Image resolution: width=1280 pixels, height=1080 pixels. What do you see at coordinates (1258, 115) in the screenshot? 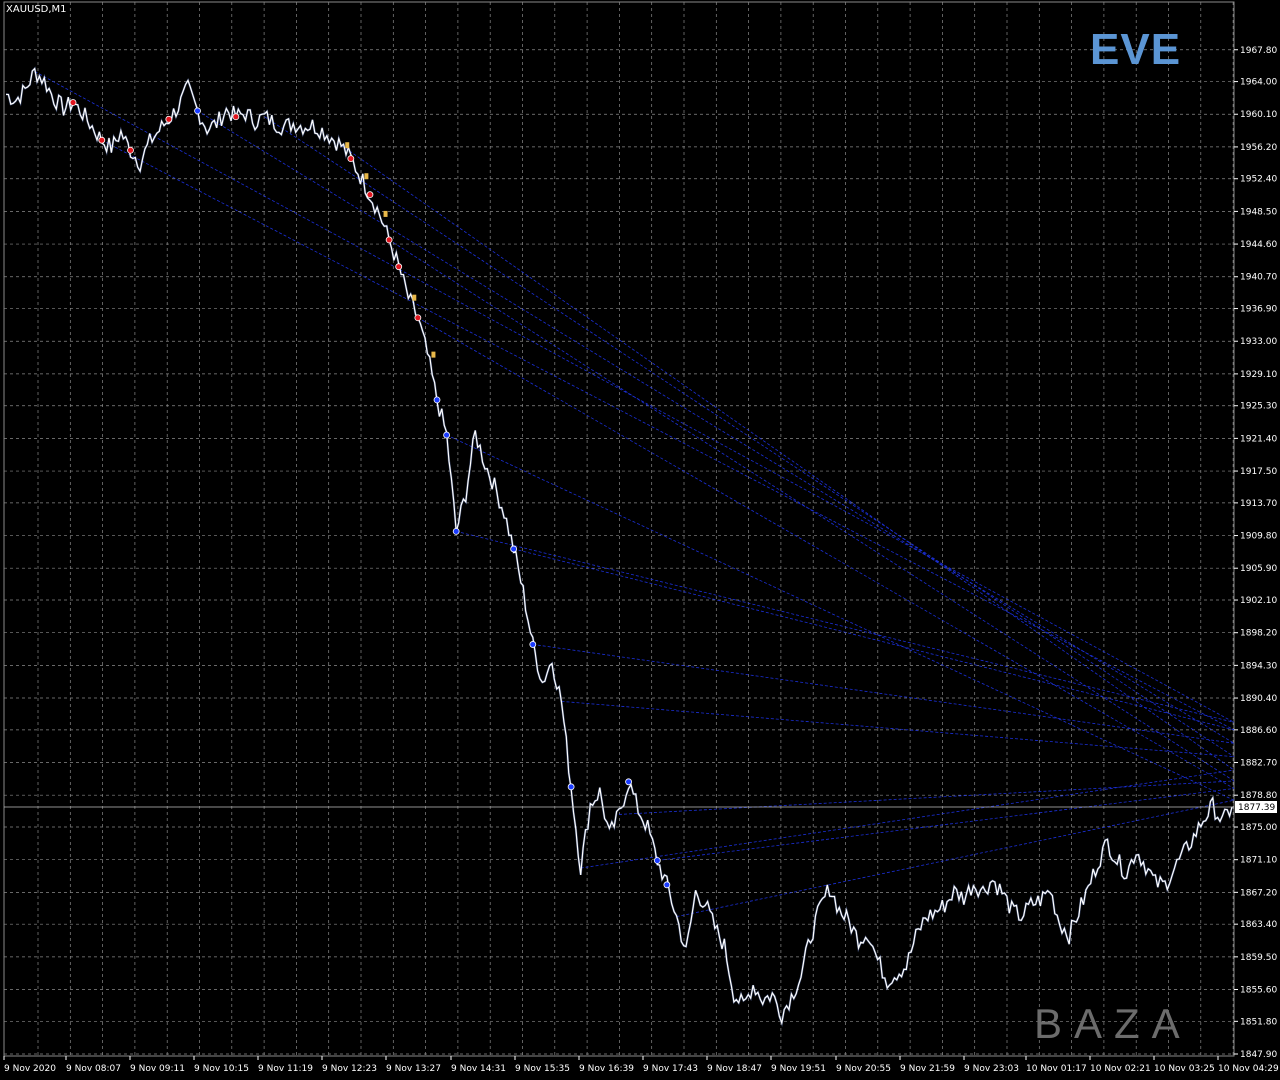
I see `y-tick-label: 1960.10` at bounding box center [1258, 115].